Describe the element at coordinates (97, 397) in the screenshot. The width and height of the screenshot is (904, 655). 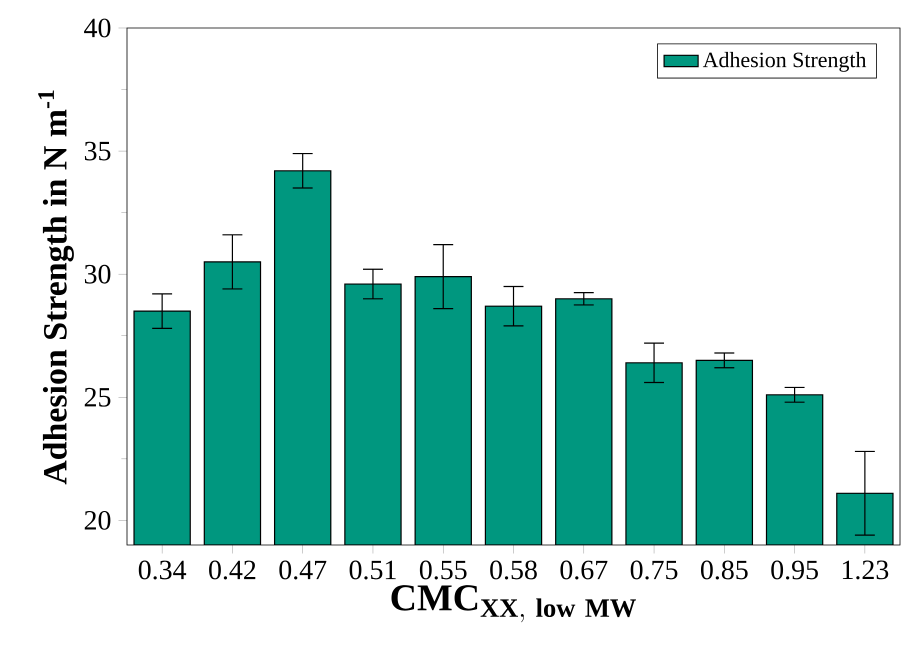
I see `y-tick-label: 25` at that location.